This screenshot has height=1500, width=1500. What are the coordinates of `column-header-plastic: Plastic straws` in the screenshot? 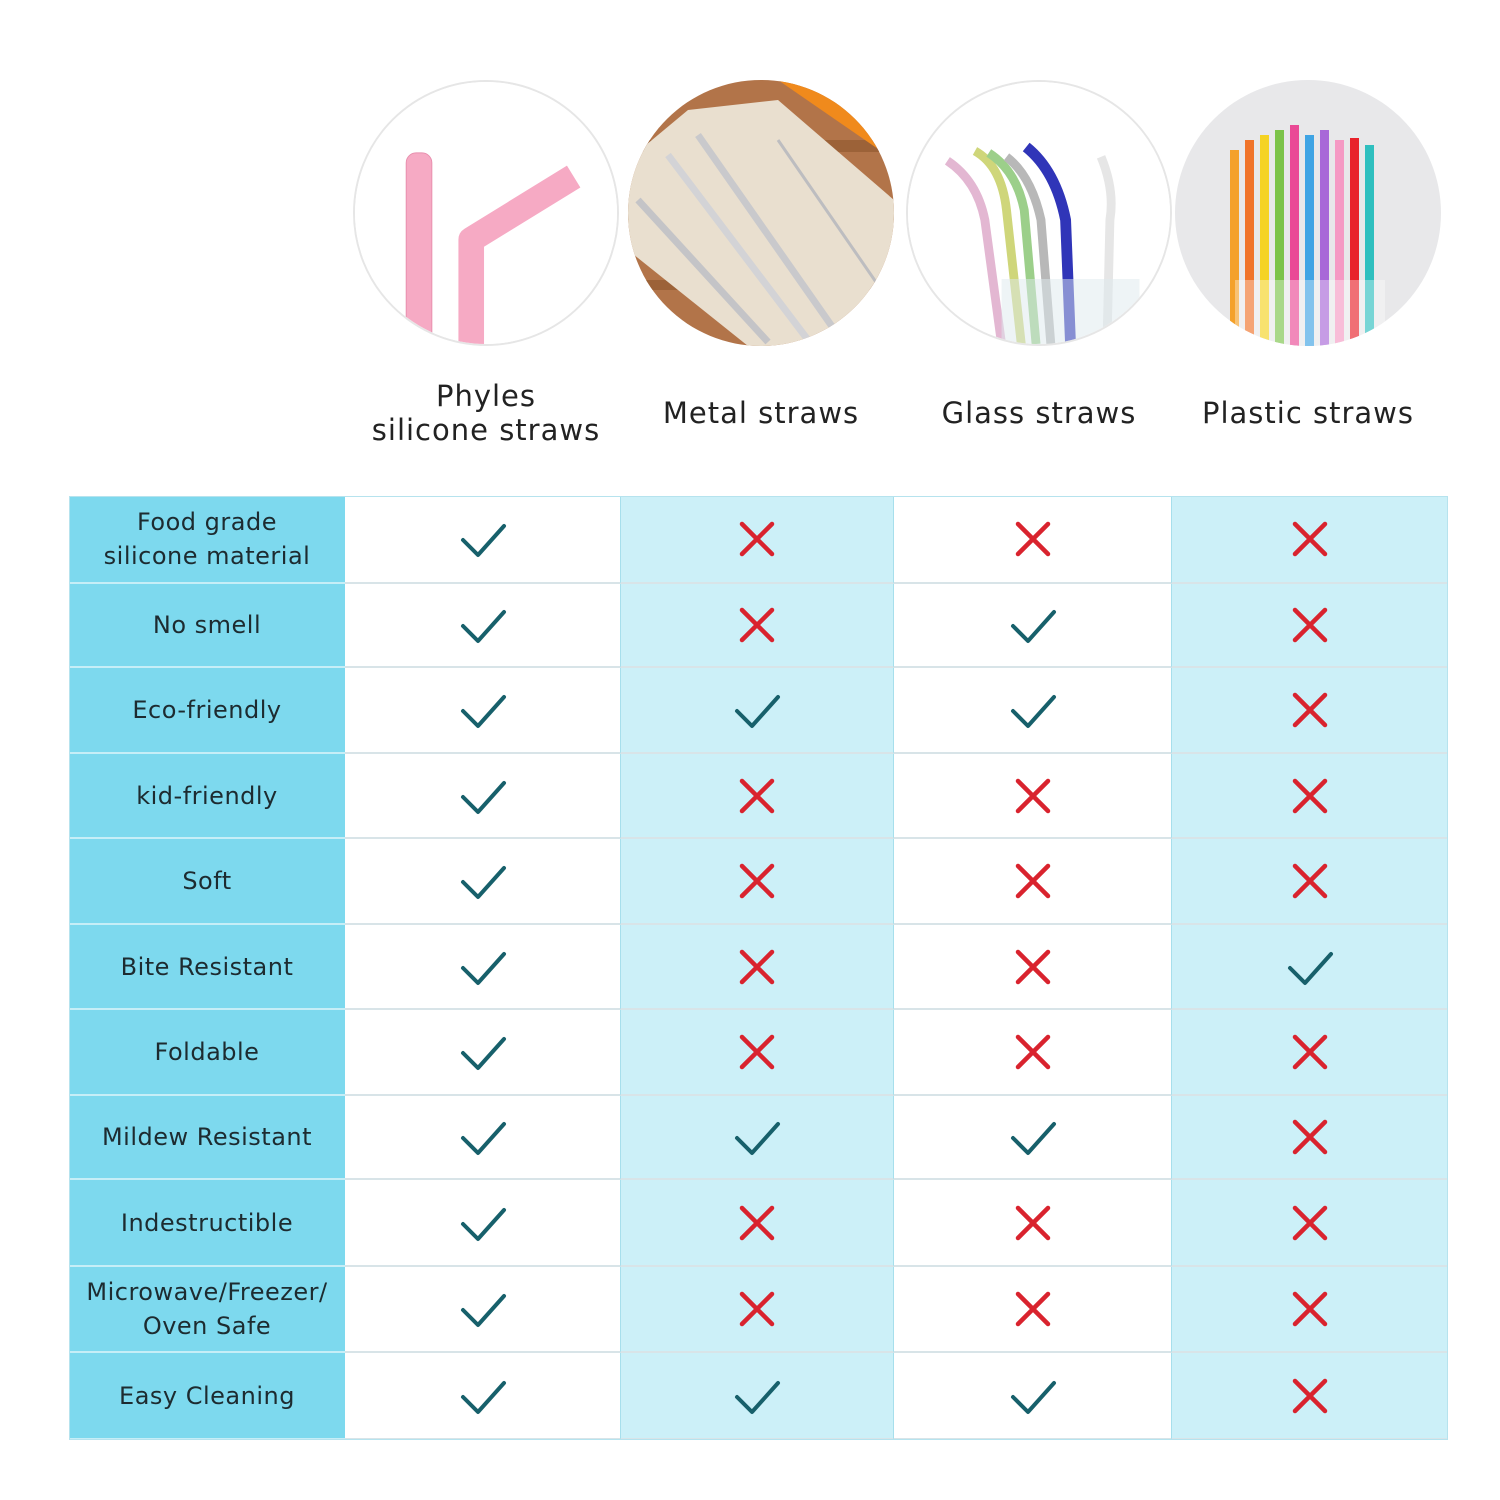 It's located at (1308, 270).